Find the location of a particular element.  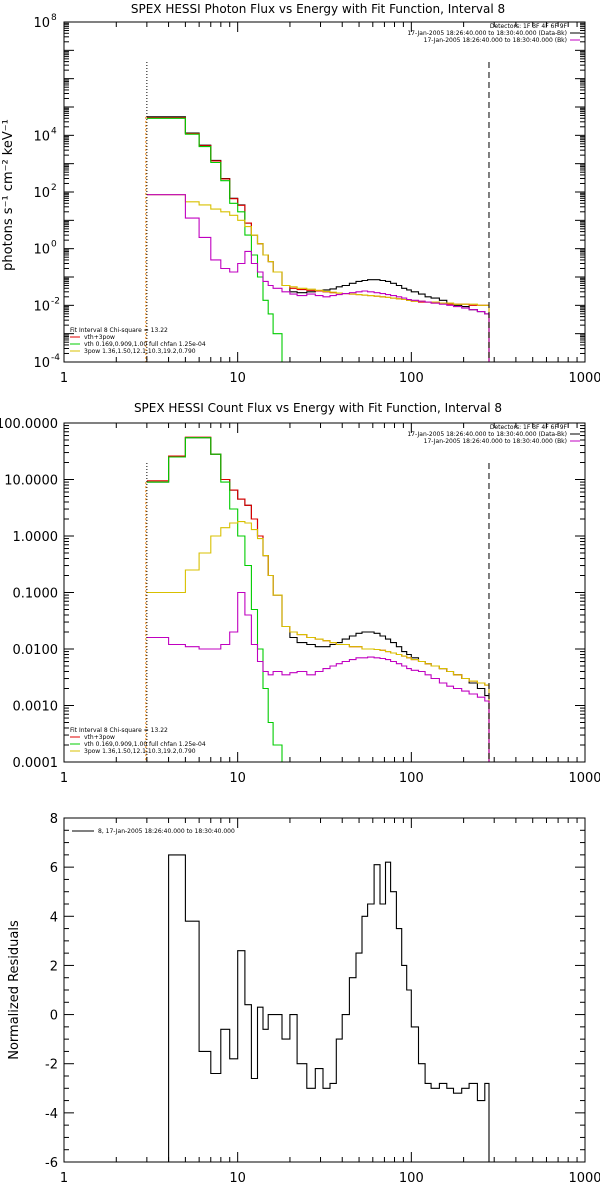

y-tick-label: -4 is located at coordinates (51, 1114).